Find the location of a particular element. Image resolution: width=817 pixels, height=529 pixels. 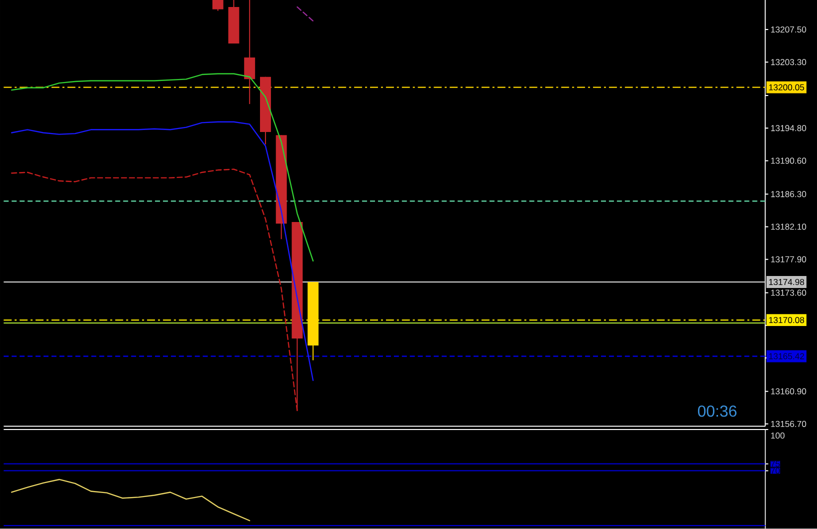

ref-line-label: 13165.42 is located at coordinates (786, 356).